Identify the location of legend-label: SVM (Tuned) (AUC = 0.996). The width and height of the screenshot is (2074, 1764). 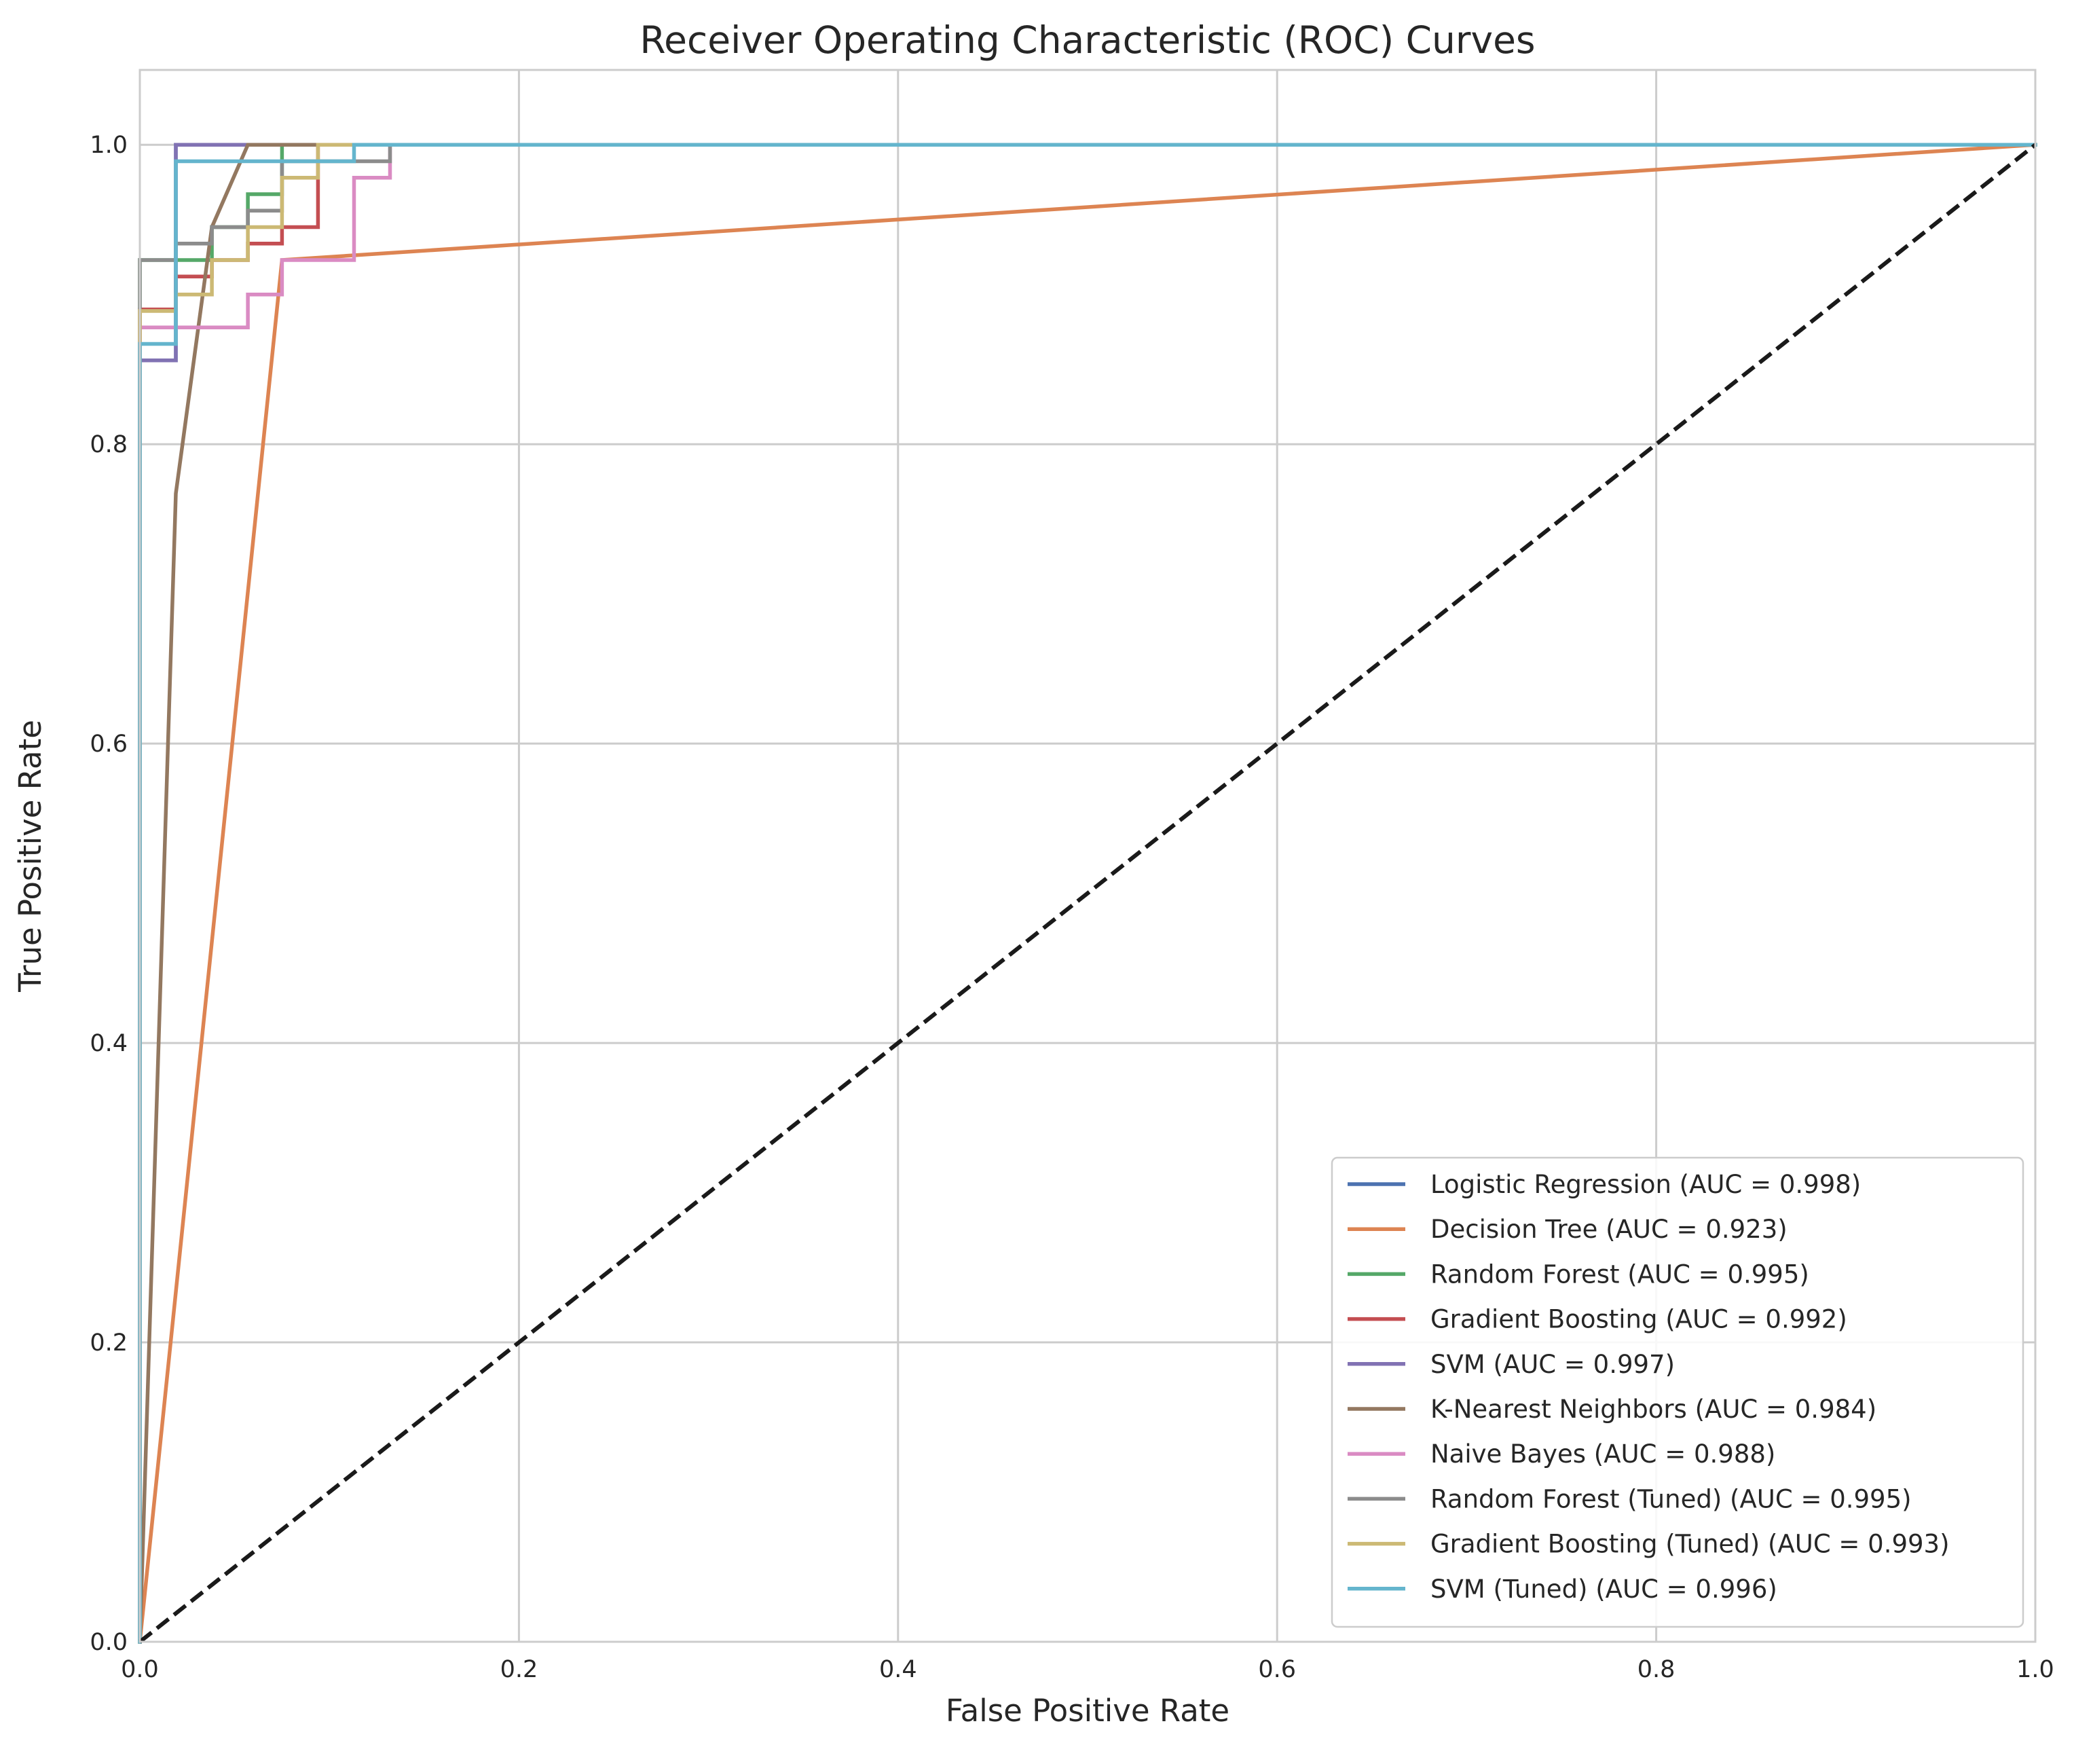
(1603, 1589).